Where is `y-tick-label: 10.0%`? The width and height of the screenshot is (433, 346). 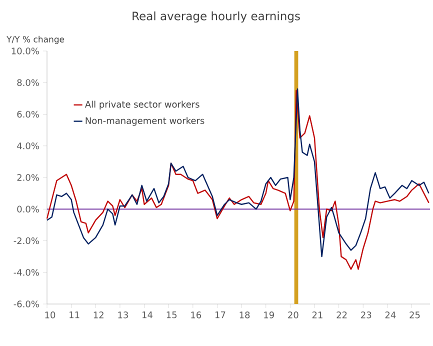
y-tick-label: 10.0% is located at coordinates (25, 51).